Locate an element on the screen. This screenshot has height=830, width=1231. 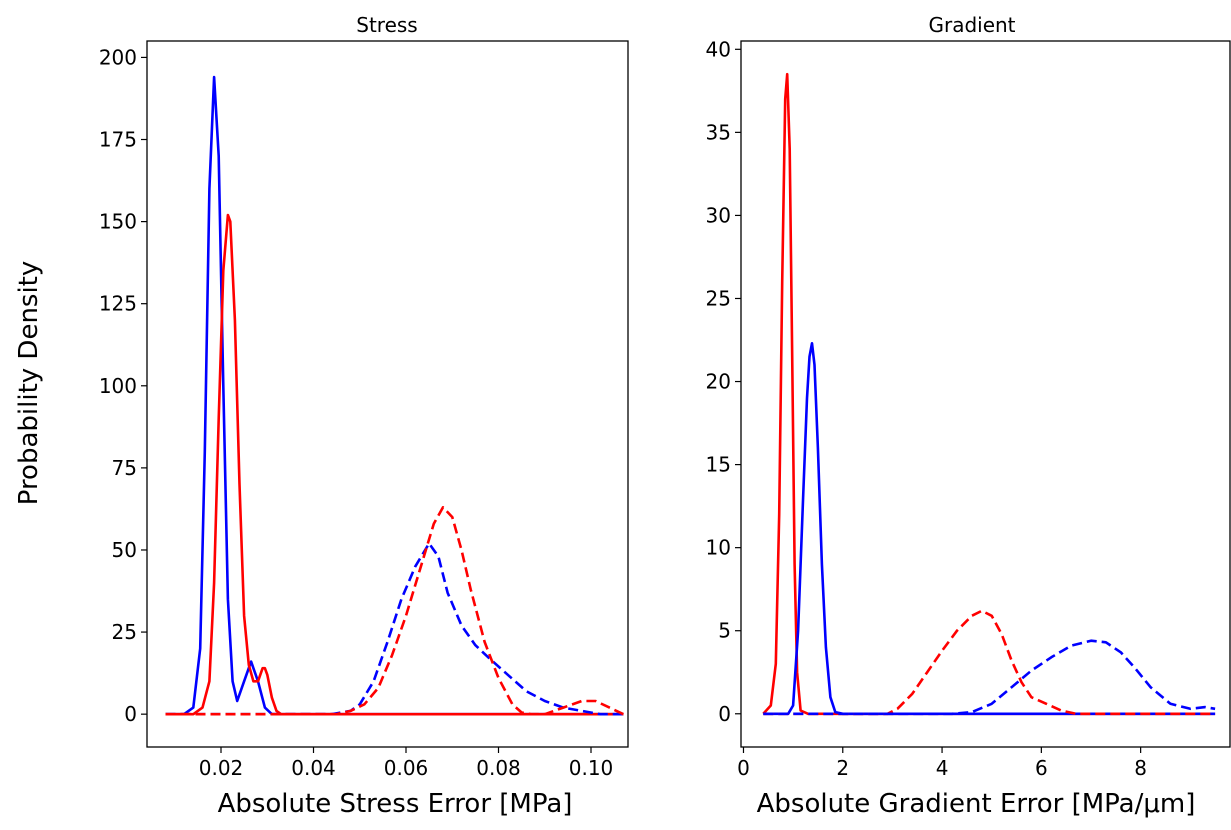
stress-x-tick-label: 0.06 is located at coordinates (406, 768).